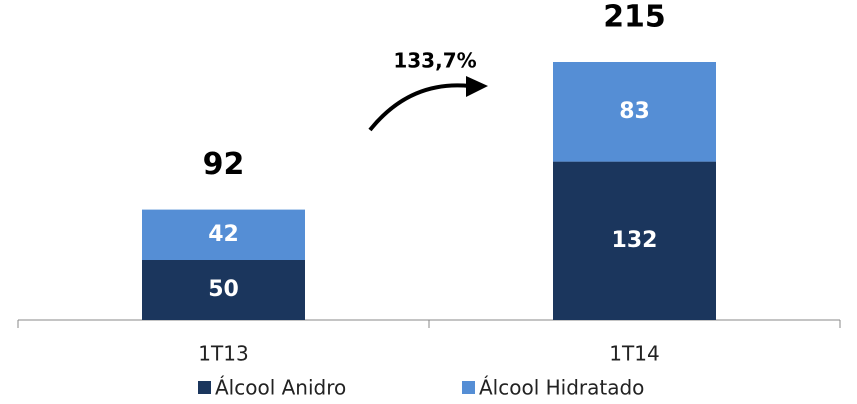  Describe the element at coordinates (223, 354) in the screenshot. I see `x-tick-label: 1T13` at that location.